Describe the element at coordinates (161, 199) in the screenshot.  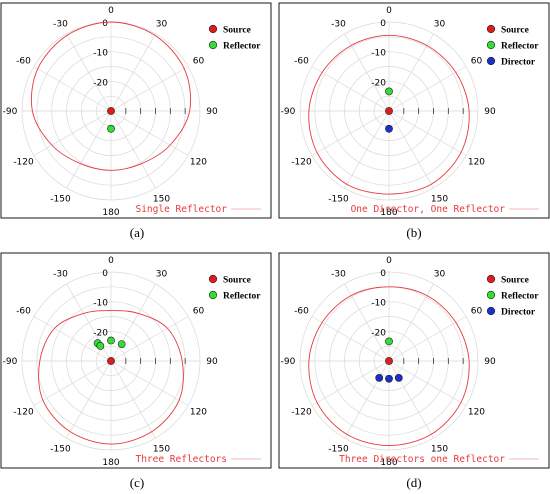
I see `angle-tick-label: 150` at that location.